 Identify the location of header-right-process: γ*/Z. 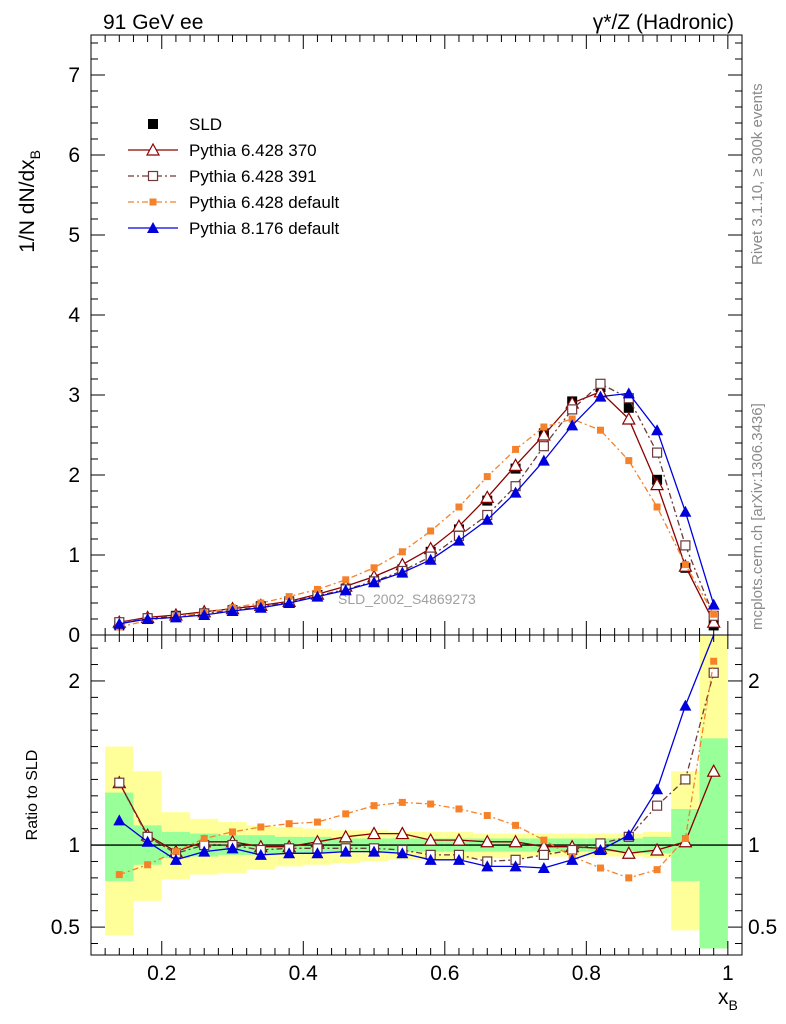
(612, 22).